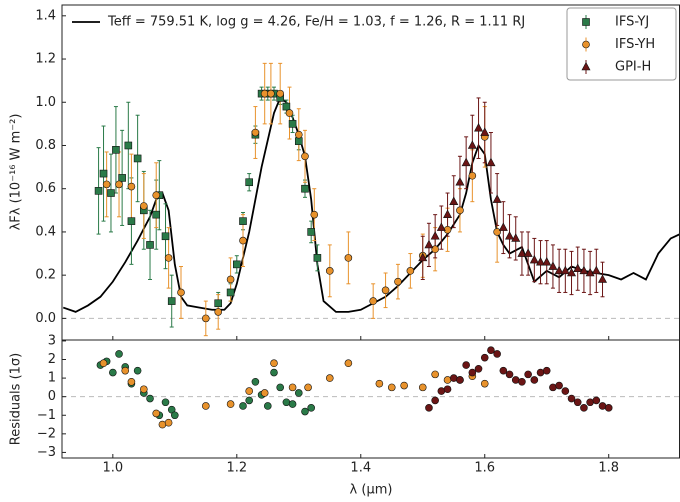 This screenshot has height=502, width=680. What do you see at coordinates (45, 188) in the screenshot?
I see `y-tick-label: 0.6` at bounding box center [45, 188].